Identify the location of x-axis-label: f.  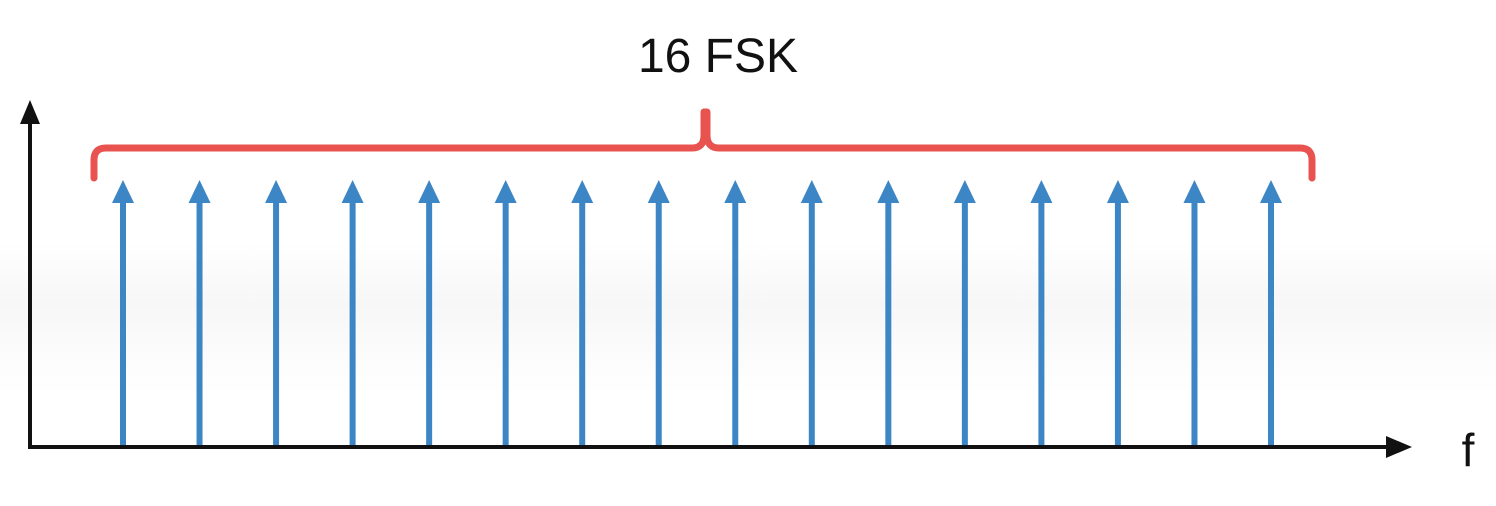
(1468, 450).